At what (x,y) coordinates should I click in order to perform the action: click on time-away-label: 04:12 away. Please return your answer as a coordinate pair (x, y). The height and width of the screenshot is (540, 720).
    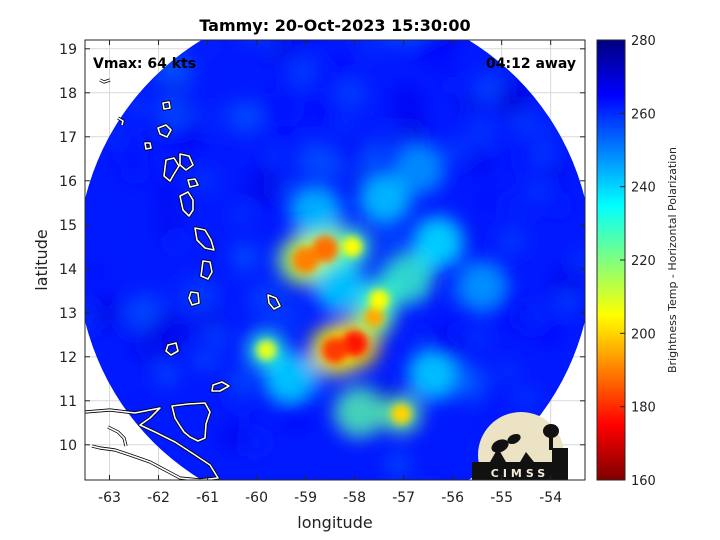
    Looking at the image, I should click on (531, 64).